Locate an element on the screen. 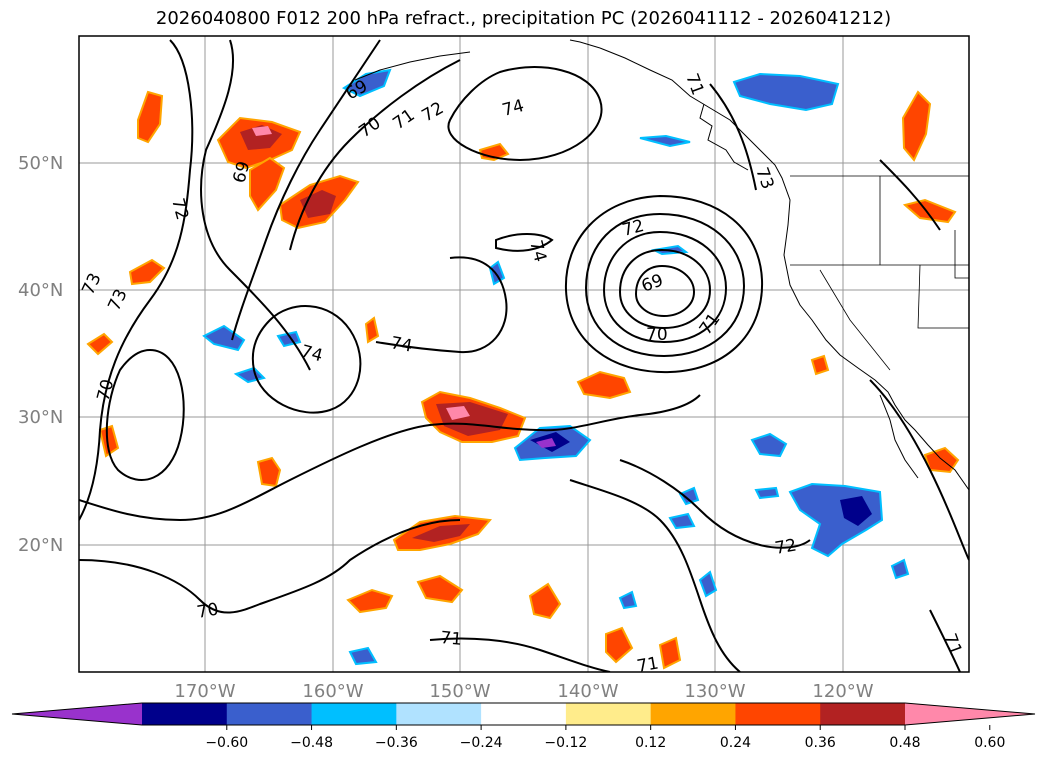 The image size is (1047, 765). colorbar-tick-label: 0.24 is located at coordinates (735, 743).